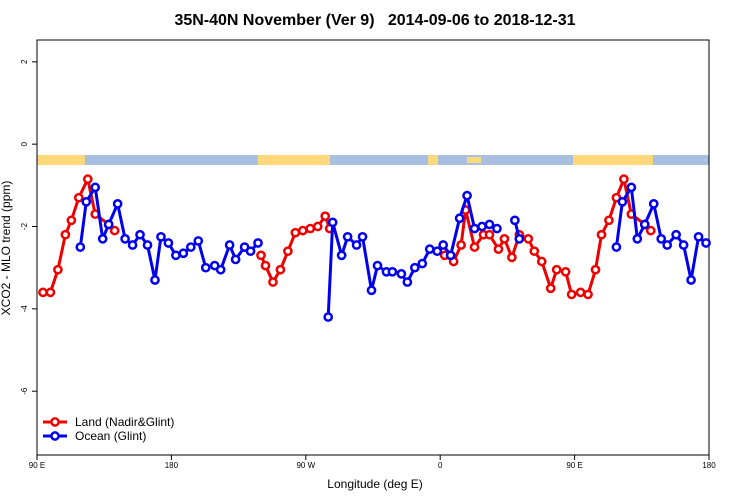 This screenshot has width=750, height=500. I want to click on y-tick-label: -6, so click(24, 391).